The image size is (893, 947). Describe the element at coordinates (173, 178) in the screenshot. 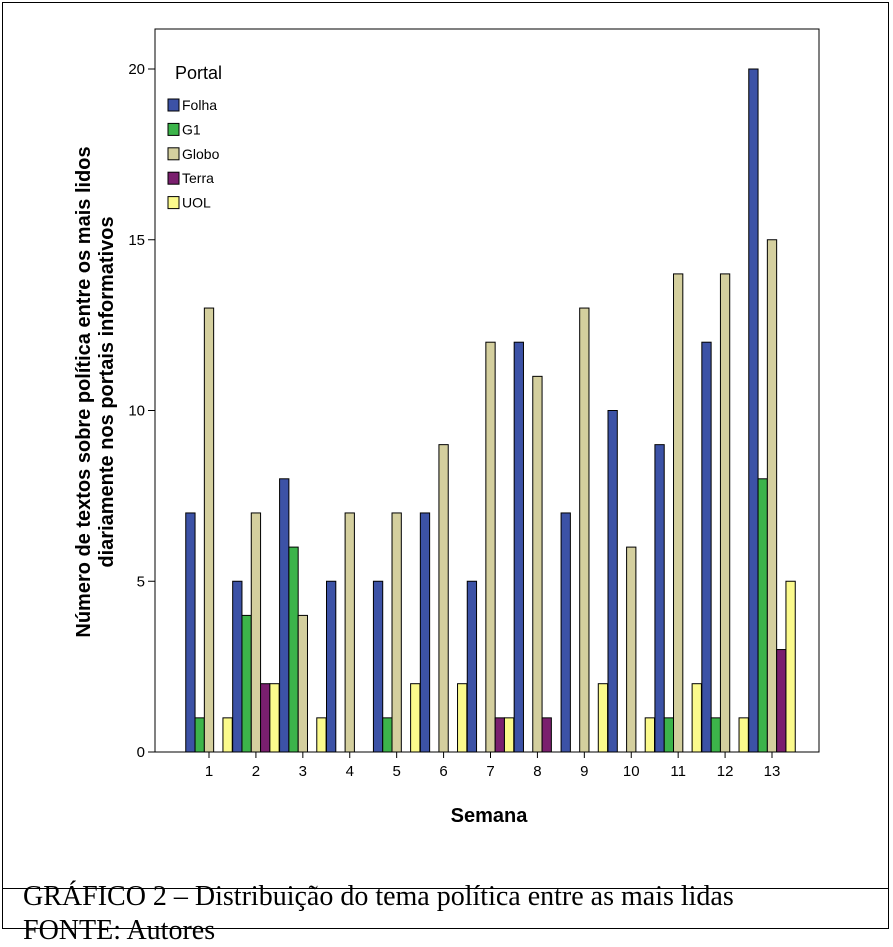

I see `legend-swatch-terra` at that location.